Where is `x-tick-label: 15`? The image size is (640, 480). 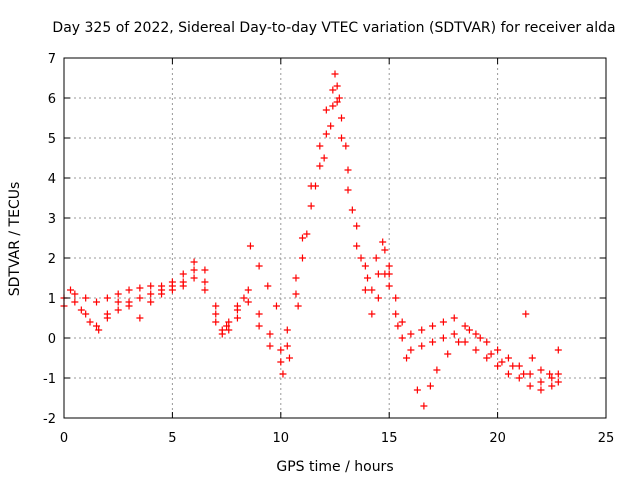 x-tick-label: 15 is located at coordinates (389, 438).